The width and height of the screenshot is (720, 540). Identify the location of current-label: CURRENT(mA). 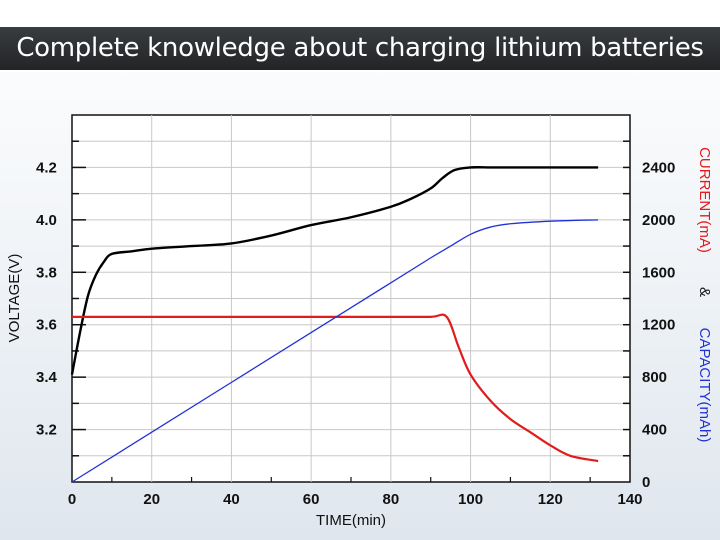
(704, 200).